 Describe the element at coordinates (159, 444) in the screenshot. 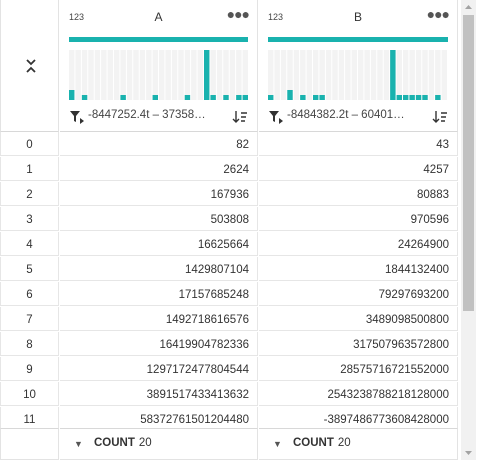

I see `footer-aggregate-a: ▼ COUNT 20` at that location.